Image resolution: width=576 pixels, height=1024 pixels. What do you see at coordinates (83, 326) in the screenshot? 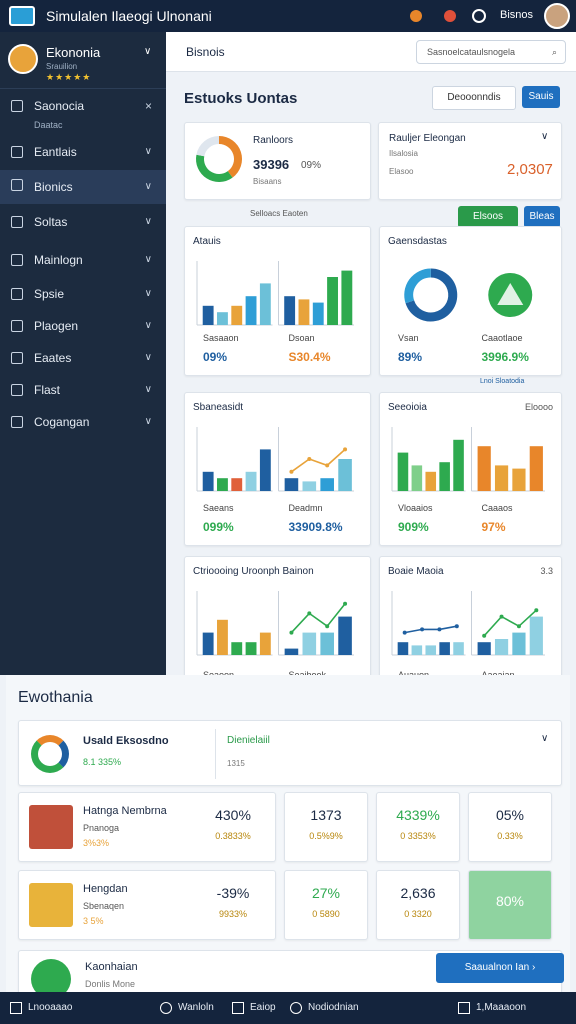
I see `sidebar-item: Plaogen ∨` at bounding box center [83, 326].